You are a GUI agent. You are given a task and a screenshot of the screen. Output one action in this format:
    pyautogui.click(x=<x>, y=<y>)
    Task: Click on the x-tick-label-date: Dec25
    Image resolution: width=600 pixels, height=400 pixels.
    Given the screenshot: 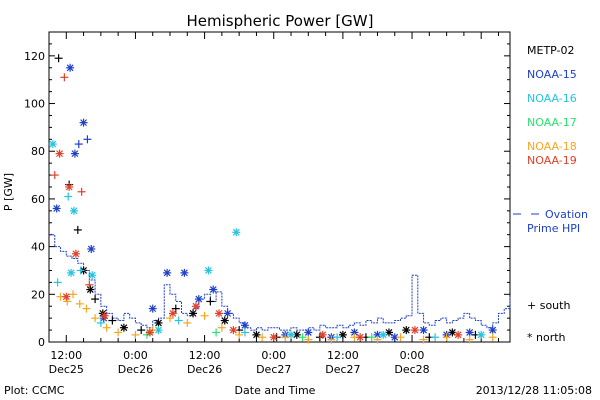 What is the action you would take?
    pyautogui.click(x=66, y=369)
    